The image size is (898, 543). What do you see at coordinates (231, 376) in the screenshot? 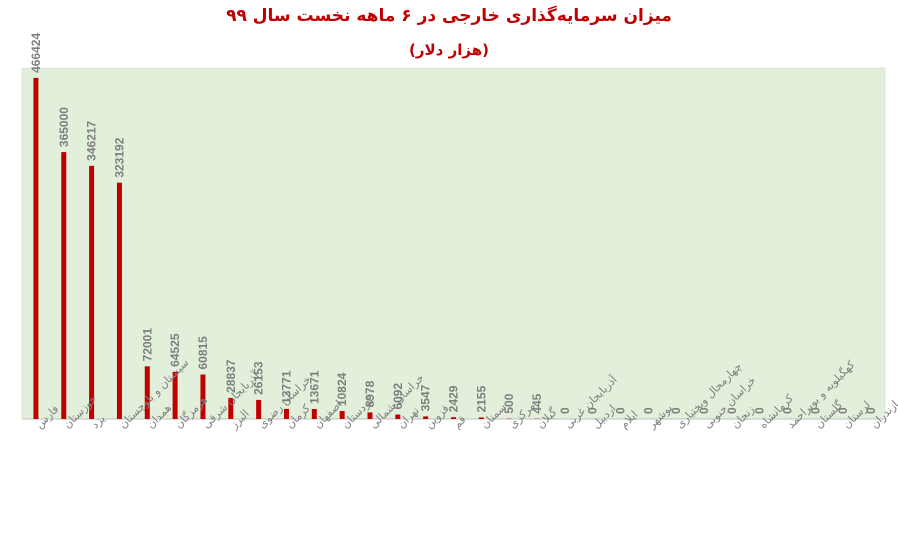
I see `data-label: 28837` at bounding box center [231, 376].